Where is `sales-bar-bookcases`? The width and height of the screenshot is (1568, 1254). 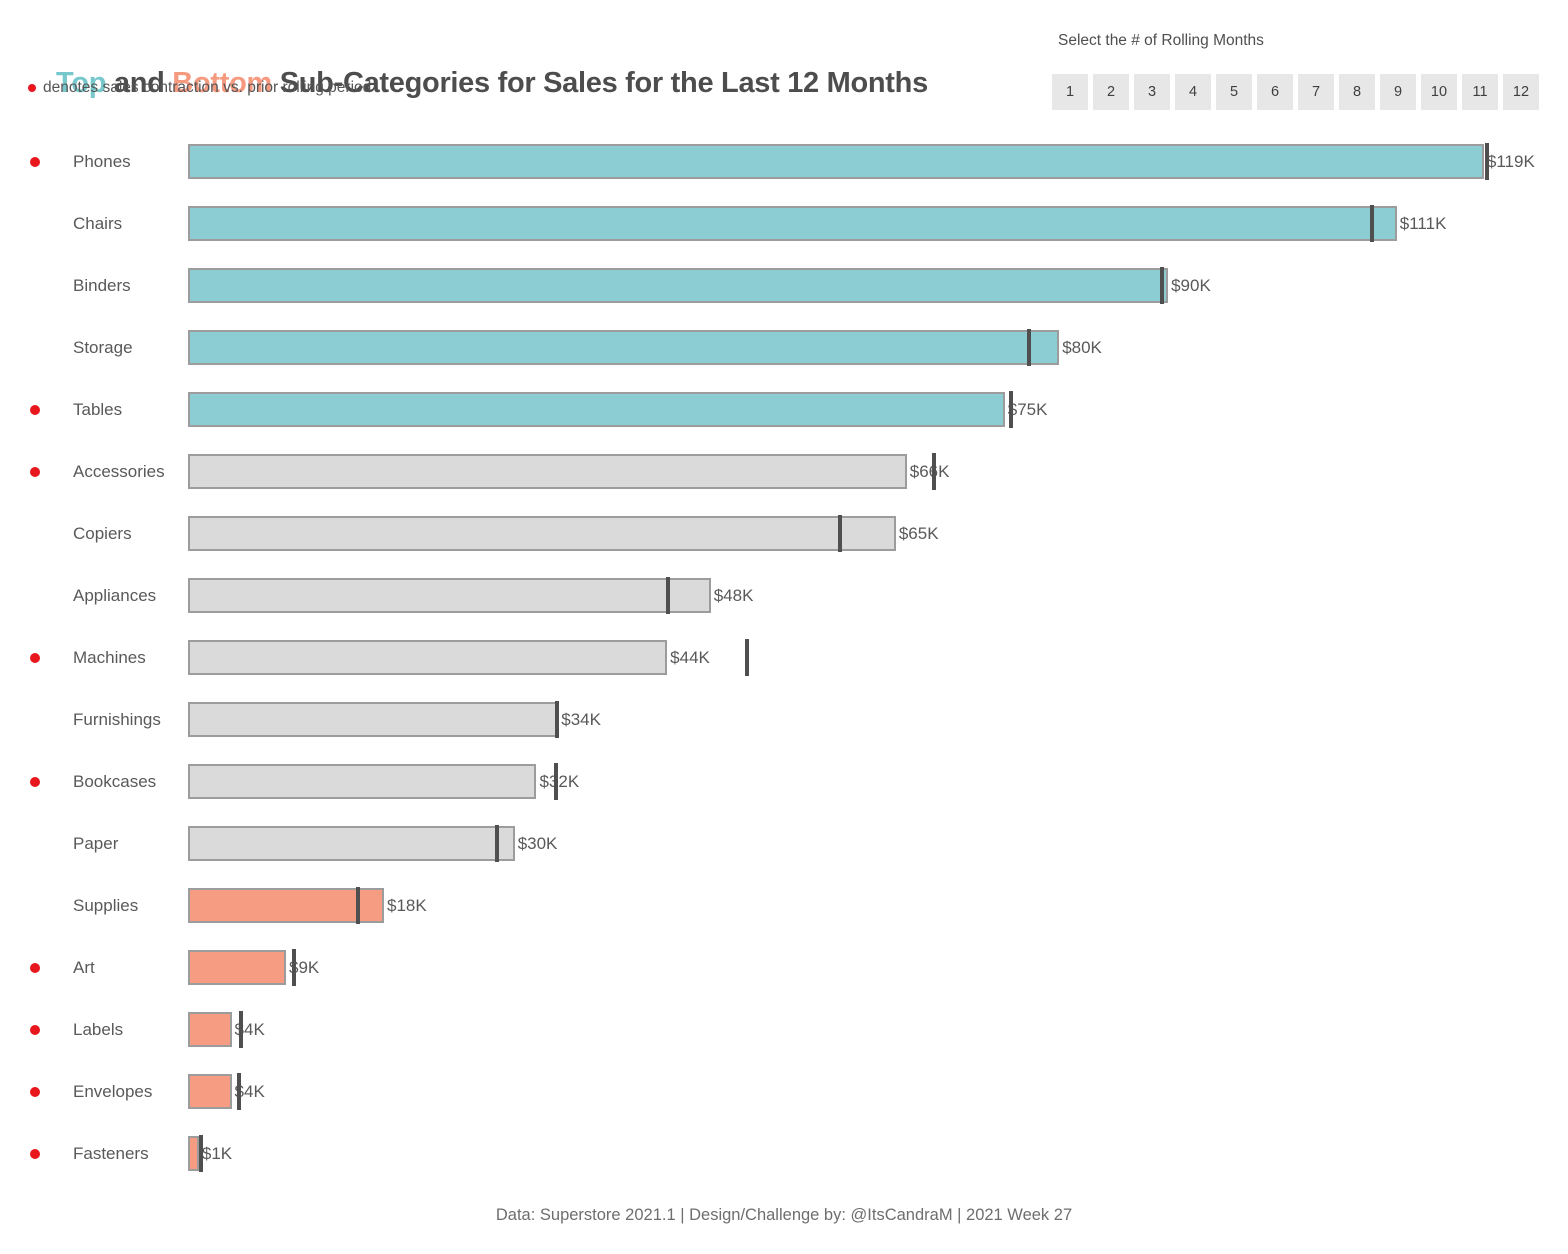
sales-bar-bookcases is located at coordinates (362, 781).